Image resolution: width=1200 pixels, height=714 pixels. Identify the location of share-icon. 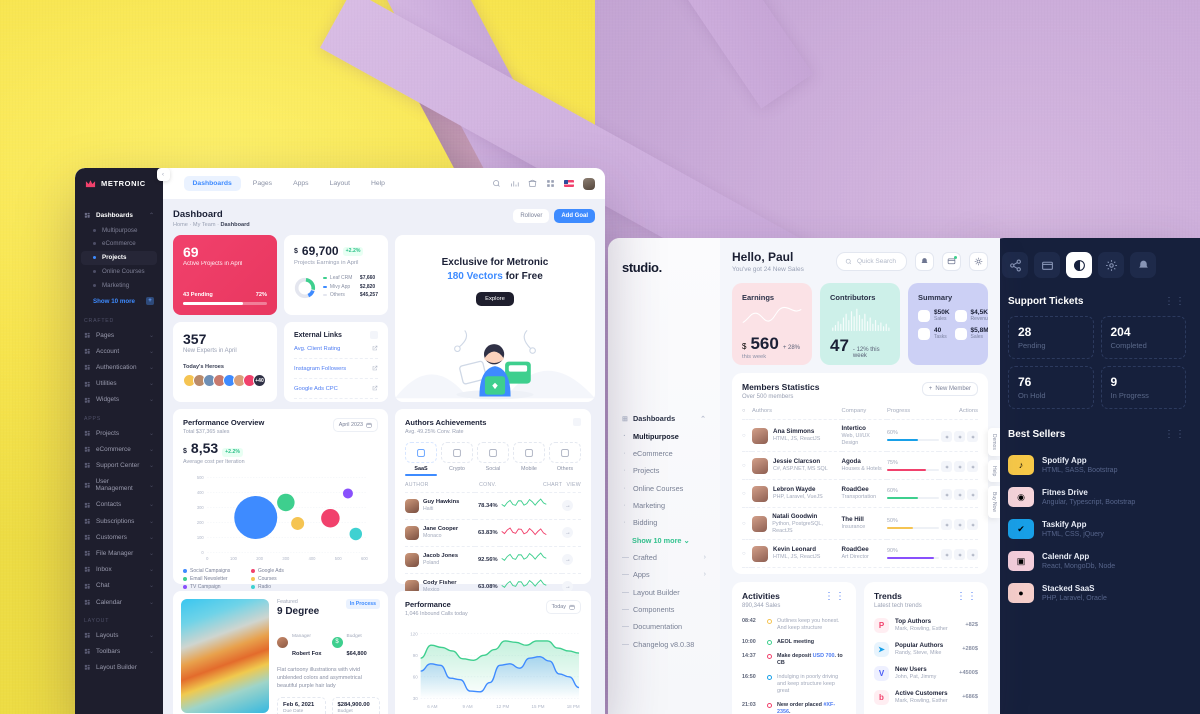
(1015, 265).